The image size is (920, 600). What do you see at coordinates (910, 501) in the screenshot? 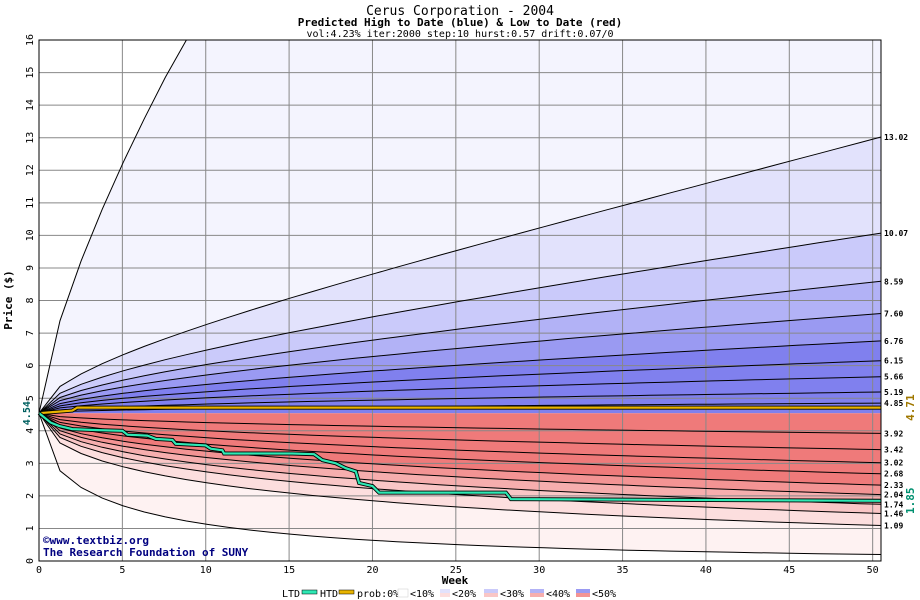
I see `last-low-label: 1.85` at bounding box center [910, 501].